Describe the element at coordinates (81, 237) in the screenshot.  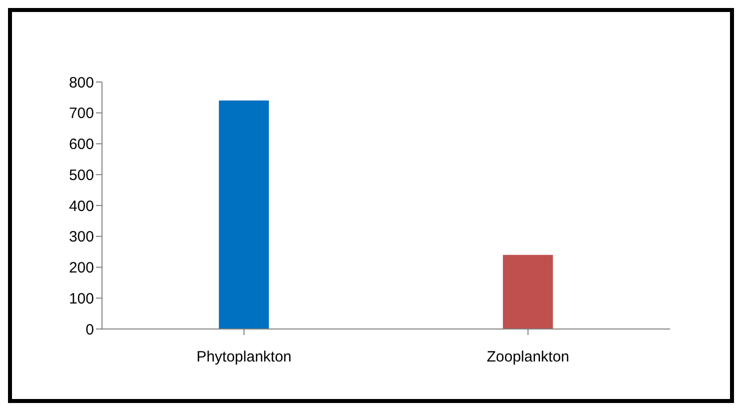
I see `y-tick-label: 300` at that location.